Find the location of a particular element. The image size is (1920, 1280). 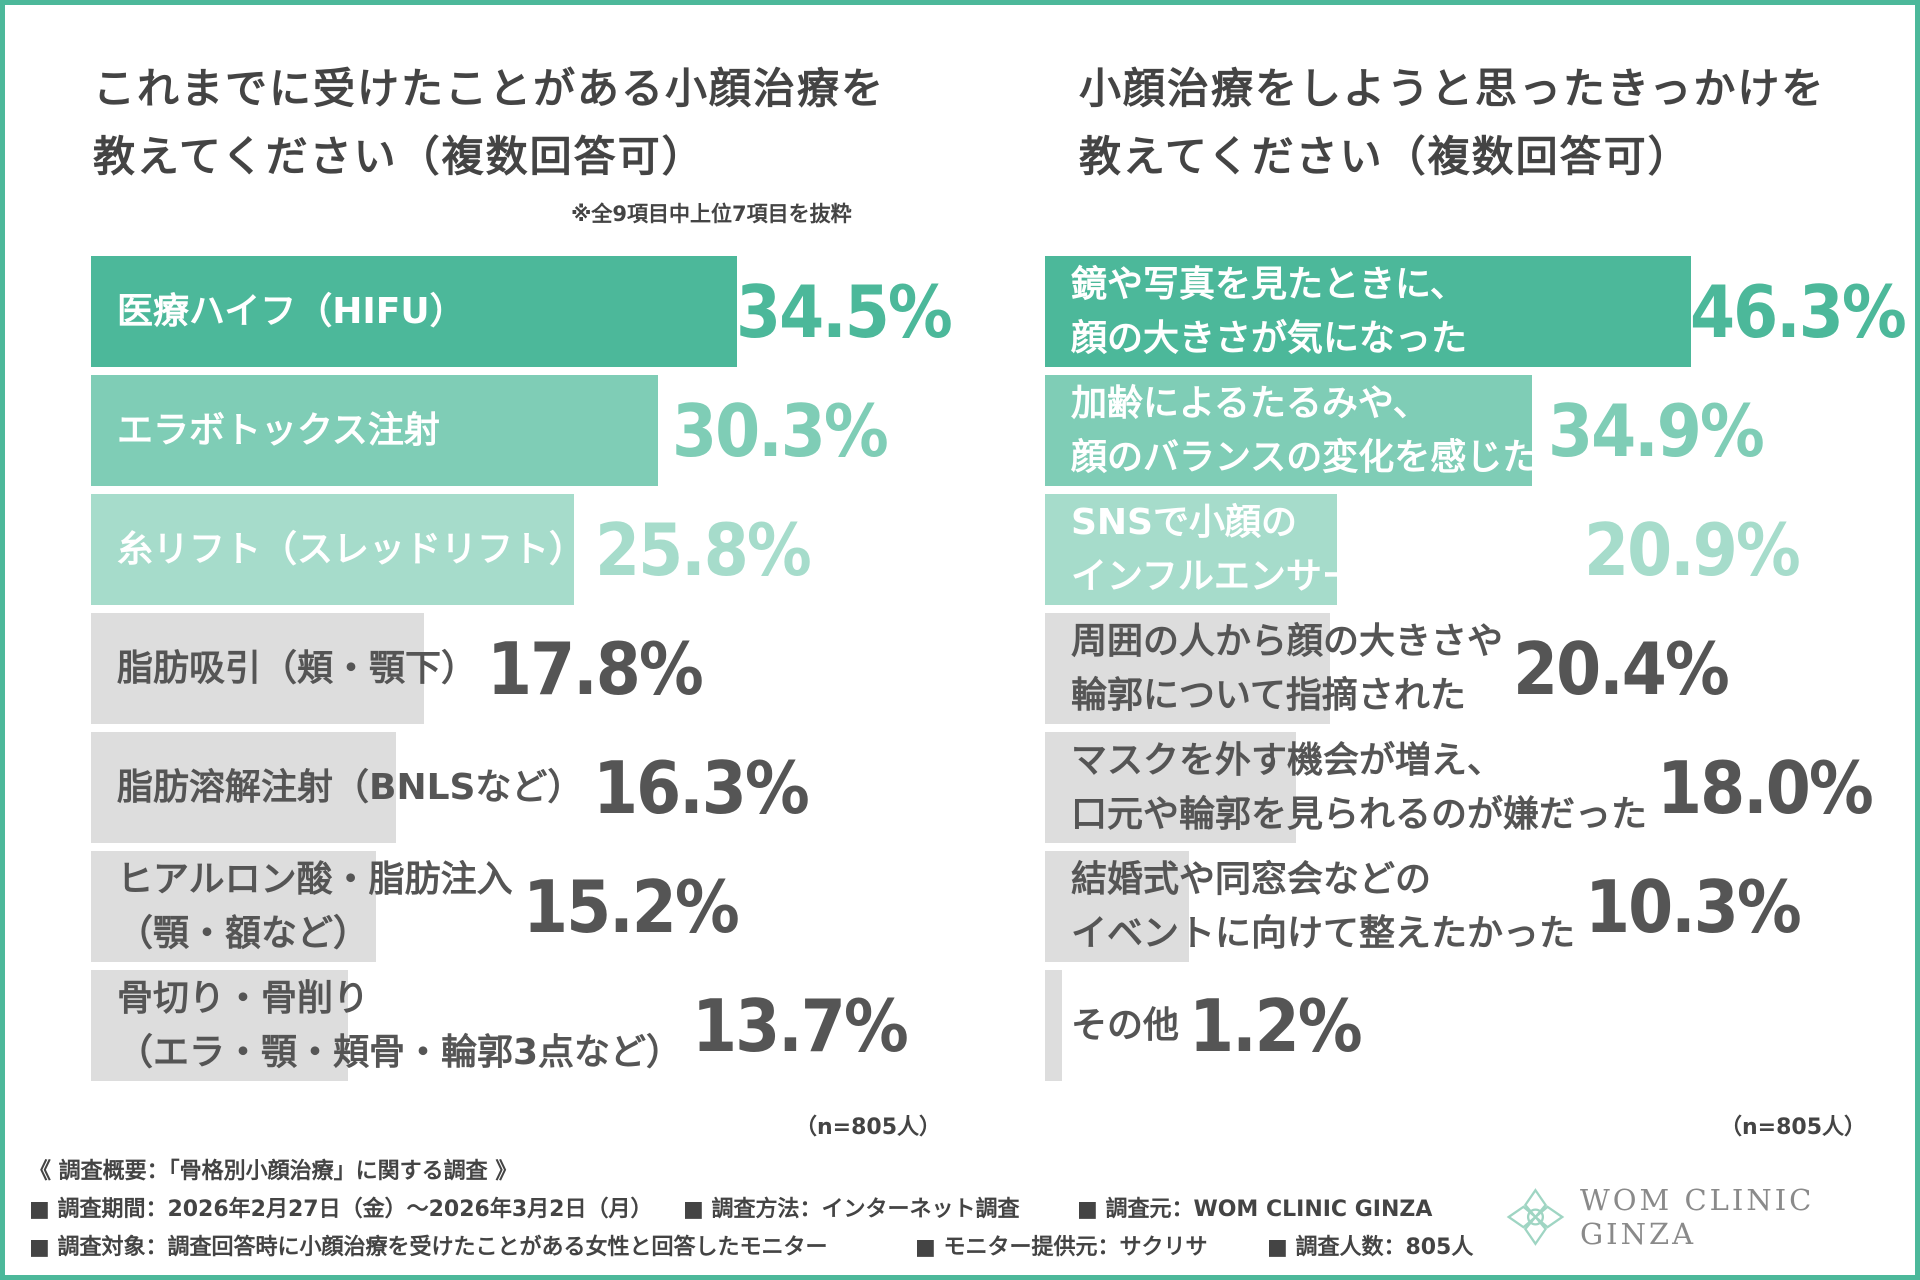

bar-row: エラボトックス注射 30.3% is located at coordinates (521, 430).